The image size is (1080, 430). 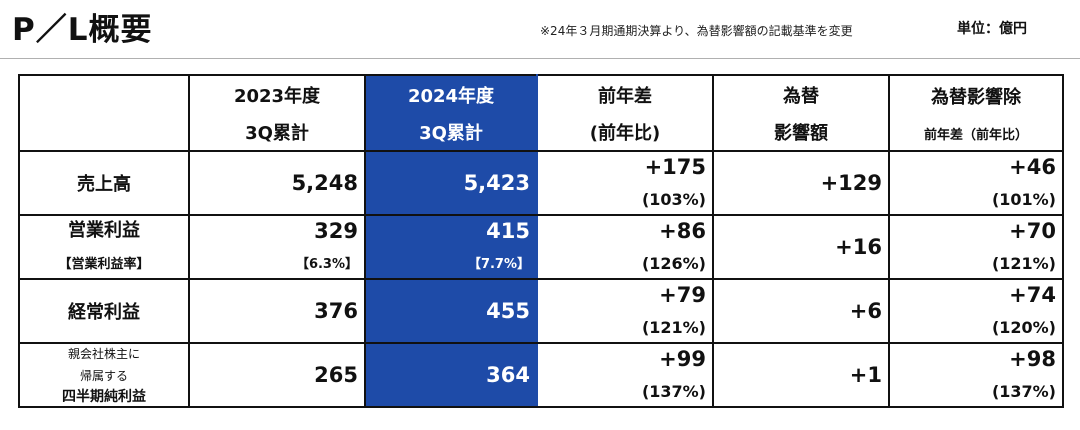 I want to click on row-label-text: 営業利益, so click(x=104, y=230).